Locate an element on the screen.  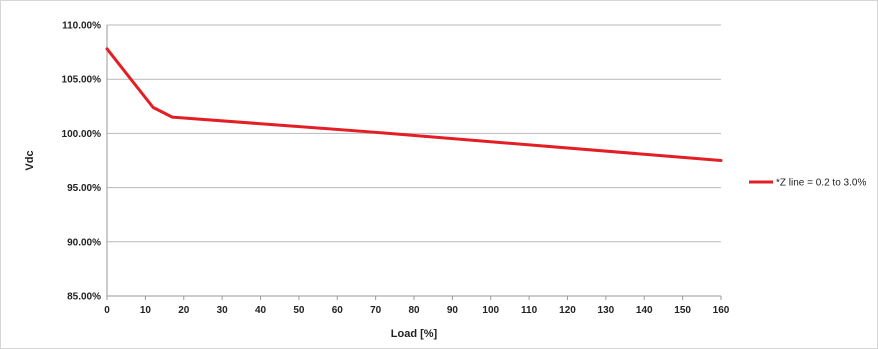
y-tick-label: 95.00% is located at coordinates (84, 188).